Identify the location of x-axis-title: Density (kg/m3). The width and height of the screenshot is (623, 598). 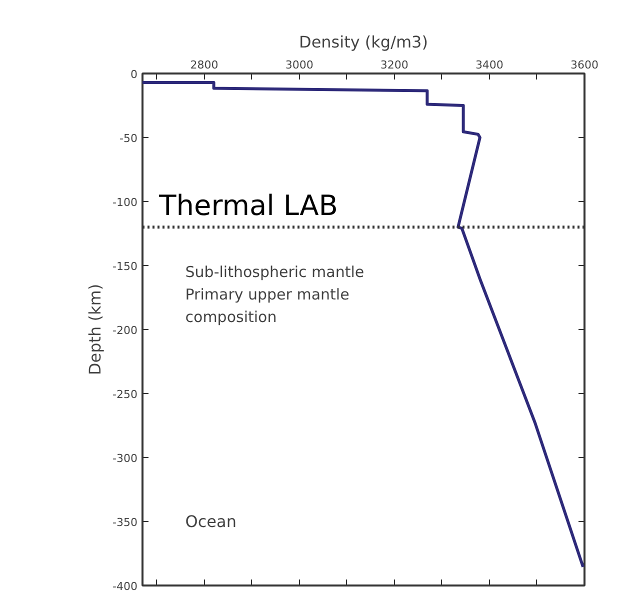
(363, 42).